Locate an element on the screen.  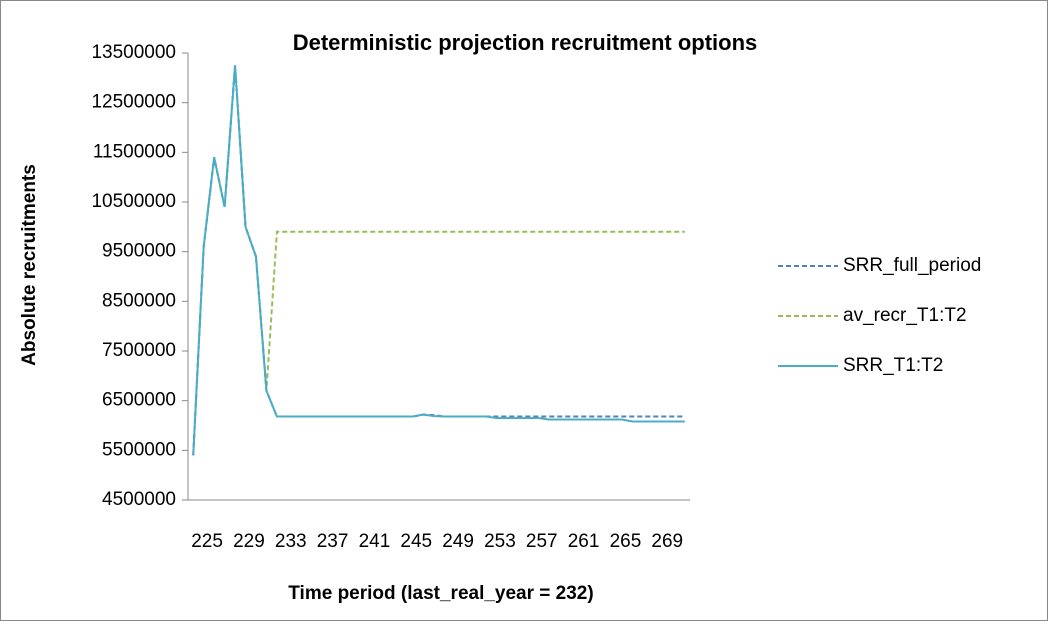
x-tick-label: 257 is located at coordinates (542, 541).